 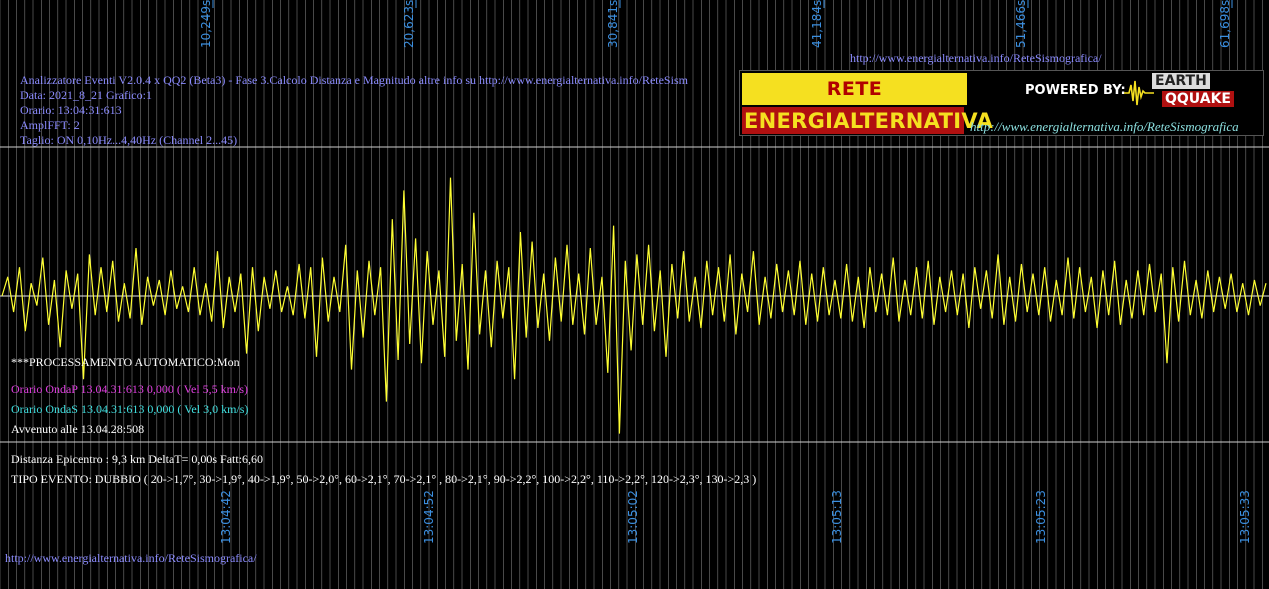 What do you see at coordinates (1245, 517) in the screenshot?
I see `bottom-tick-label-5: 13:05:33` at bounding box center [1245, 517].